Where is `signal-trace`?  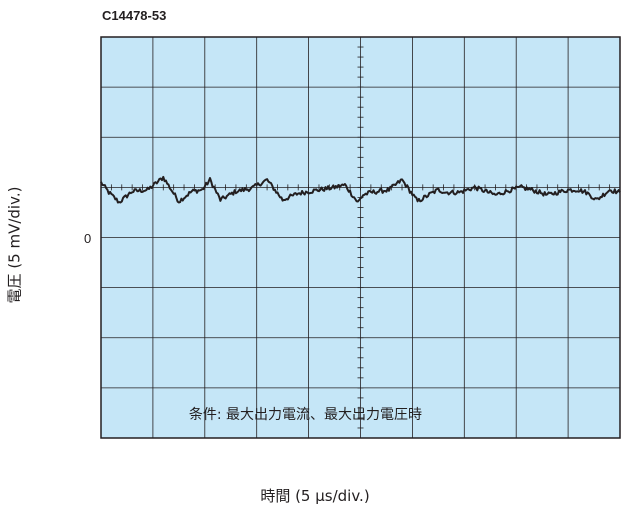 signal-trace is located at coordinates (360, 189).